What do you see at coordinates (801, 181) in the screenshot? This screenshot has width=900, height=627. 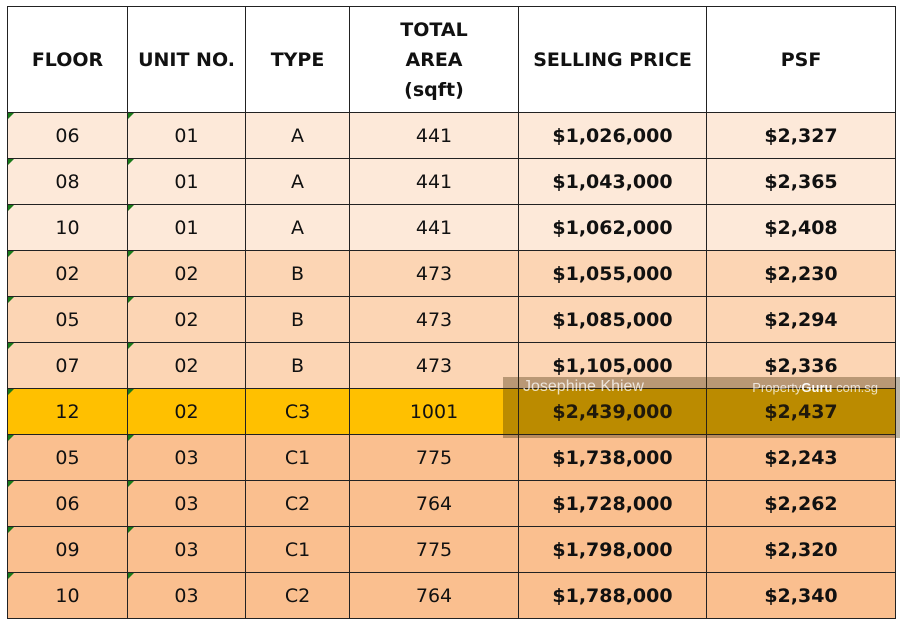 I see `cell-psf: $2,365` at bounding box center [801, 181].